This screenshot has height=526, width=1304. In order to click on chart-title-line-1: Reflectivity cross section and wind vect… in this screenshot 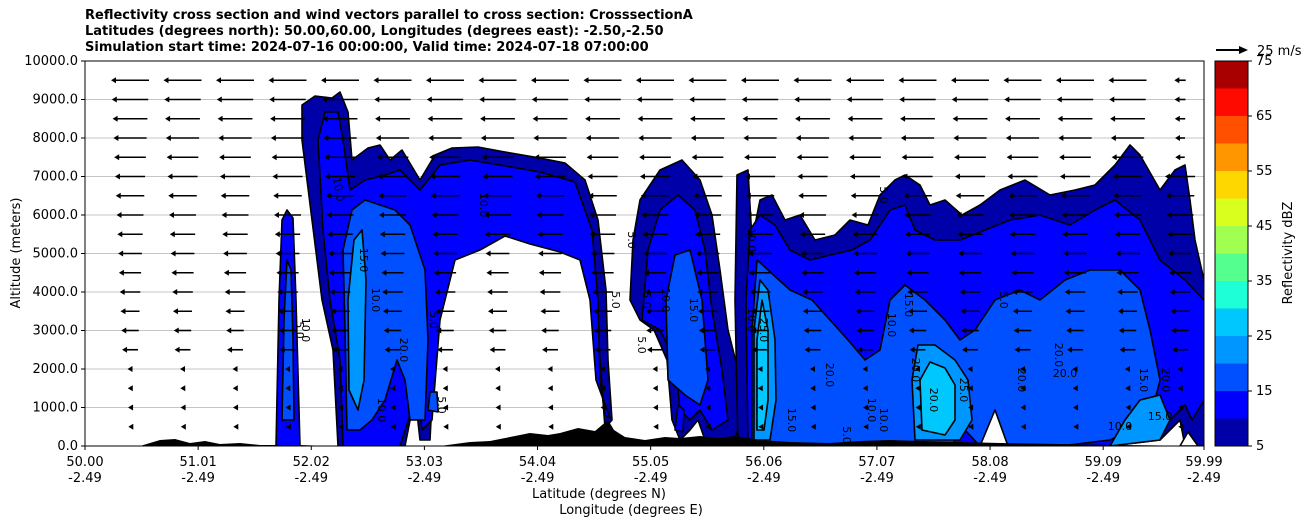, I will do `click(389, 15)`.